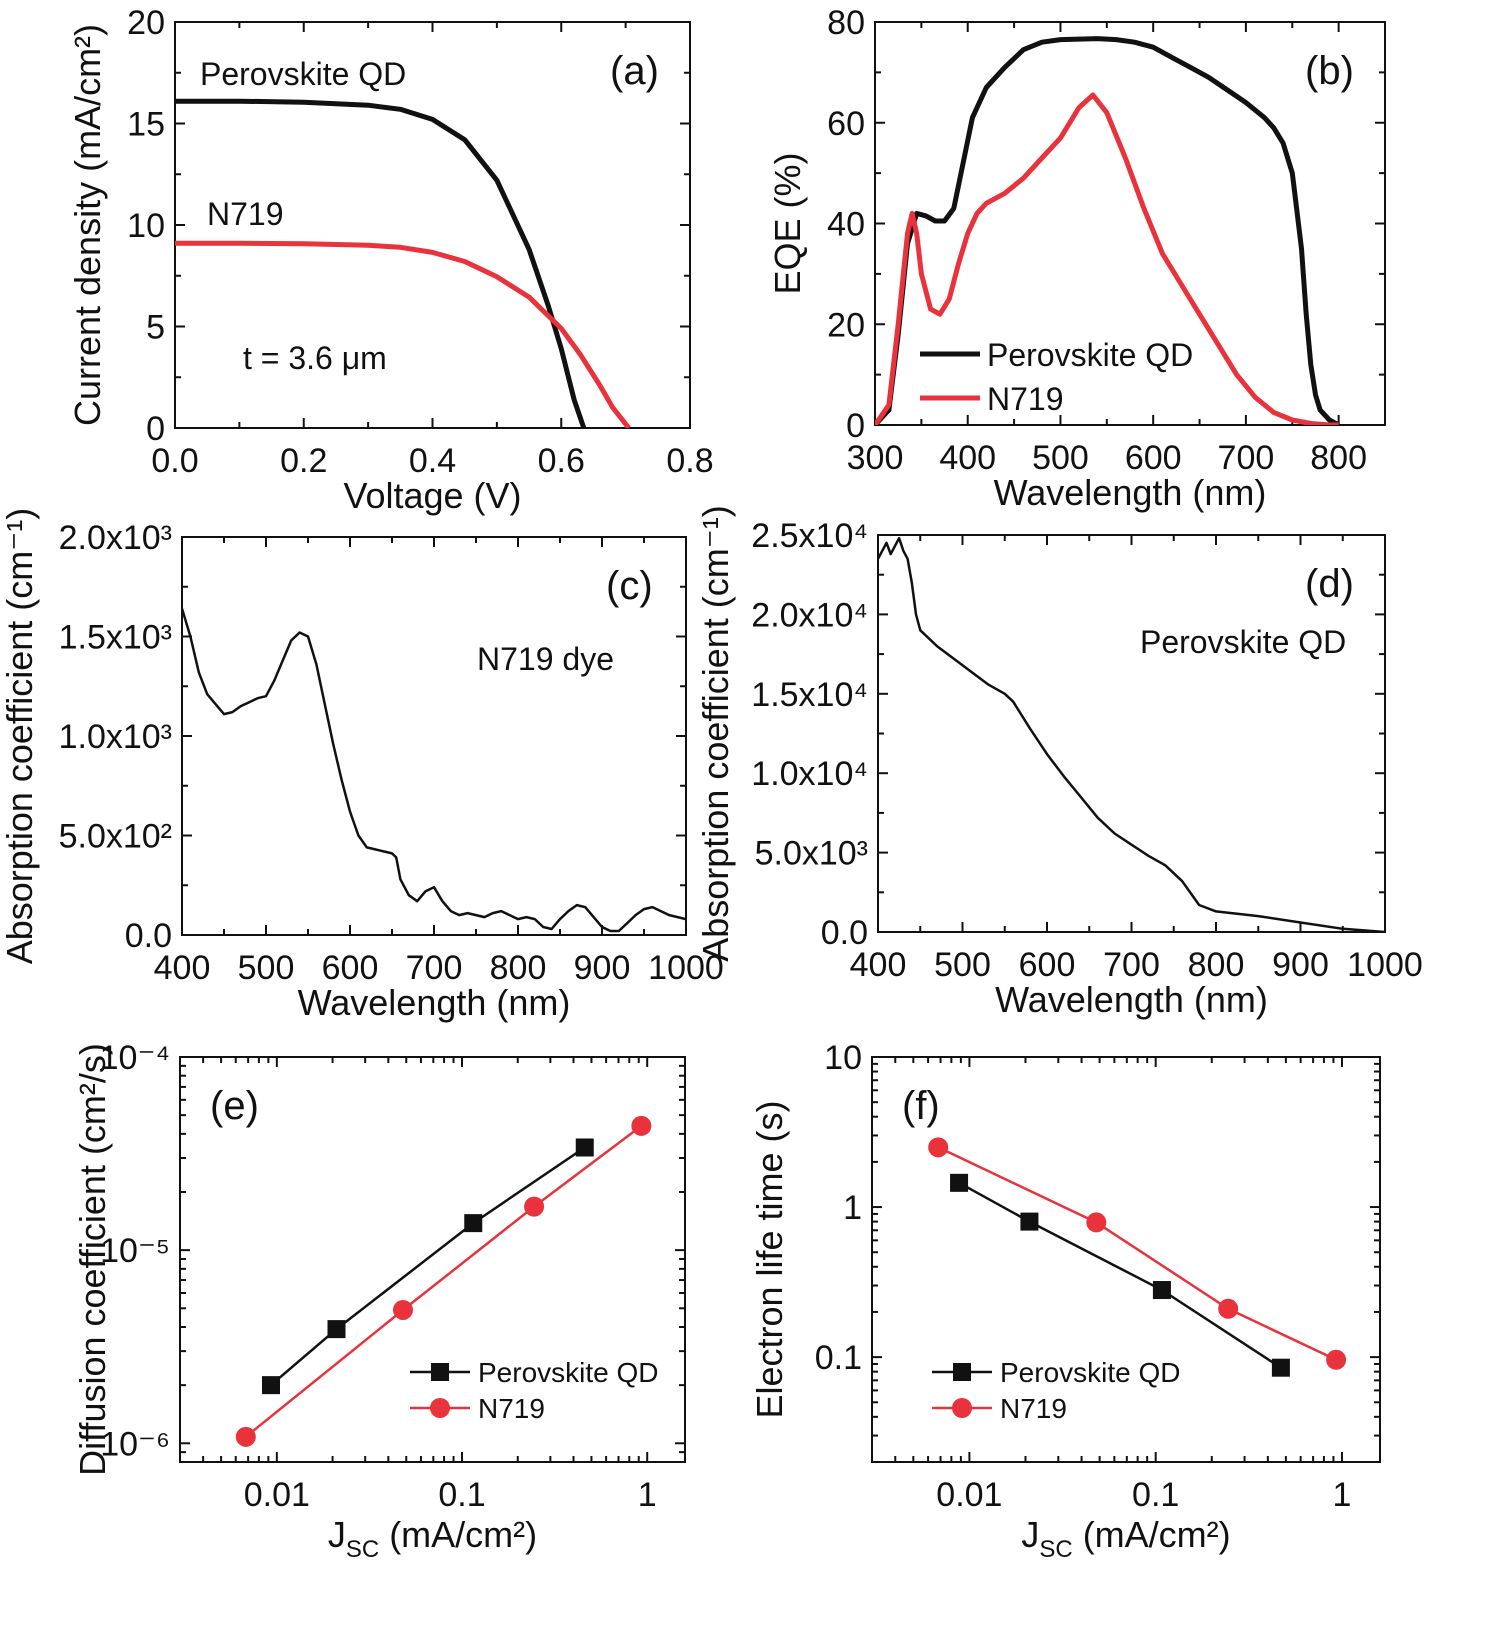 The width and height of the screenshot is (1500, 1646). What do you see at coordinates (146, 125) in the screenshot?
I see `y-tick-label: 15` at bounding box center [146, 125].